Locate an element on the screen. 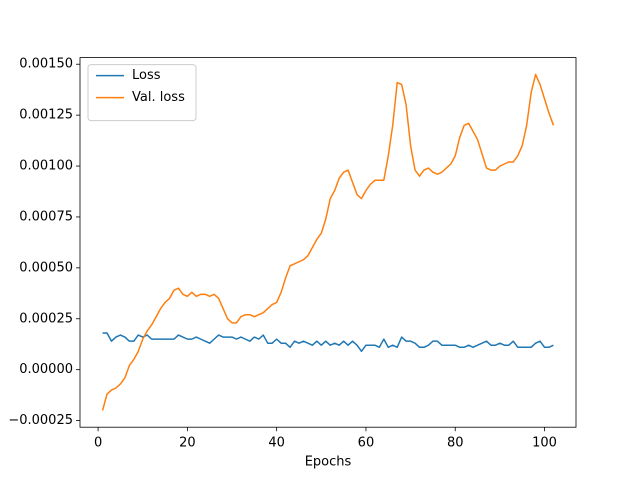 This screenshot has height=480, width=640. legend-box is located at coordinates (142, 93).